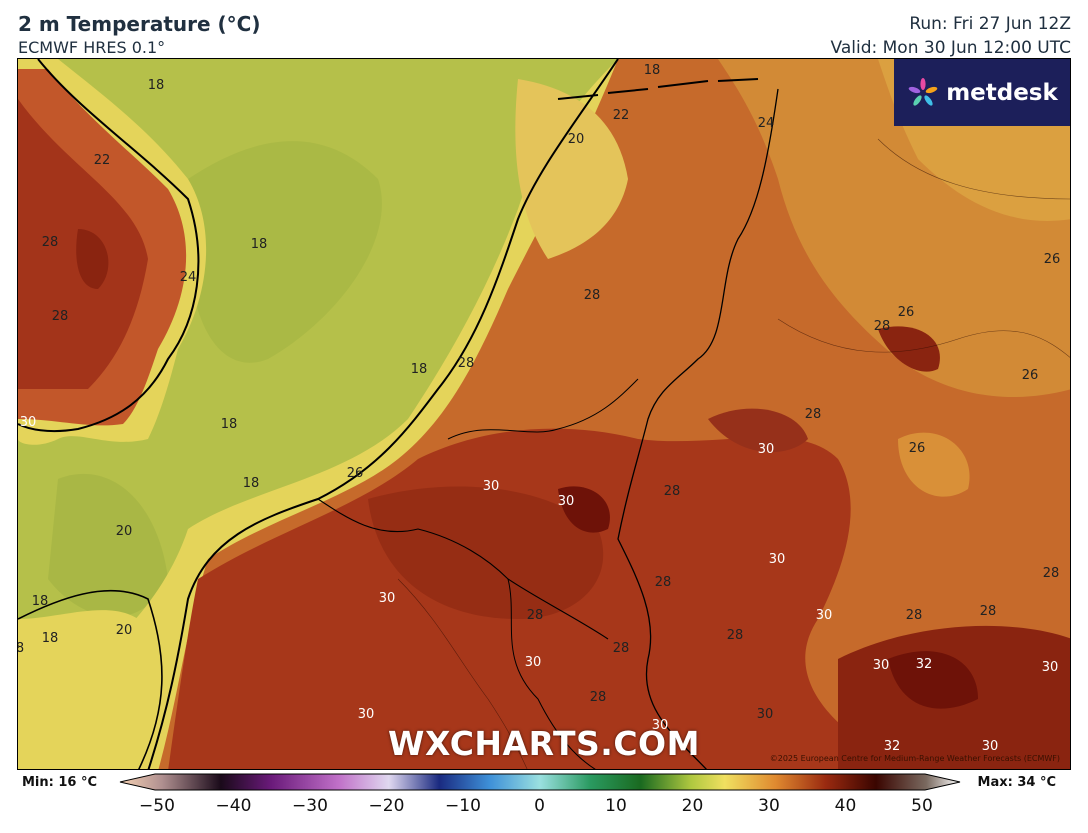 The image size is (1088, 833). I want to click on map-title: 2 m Temperature (°C), so click(139, 24).